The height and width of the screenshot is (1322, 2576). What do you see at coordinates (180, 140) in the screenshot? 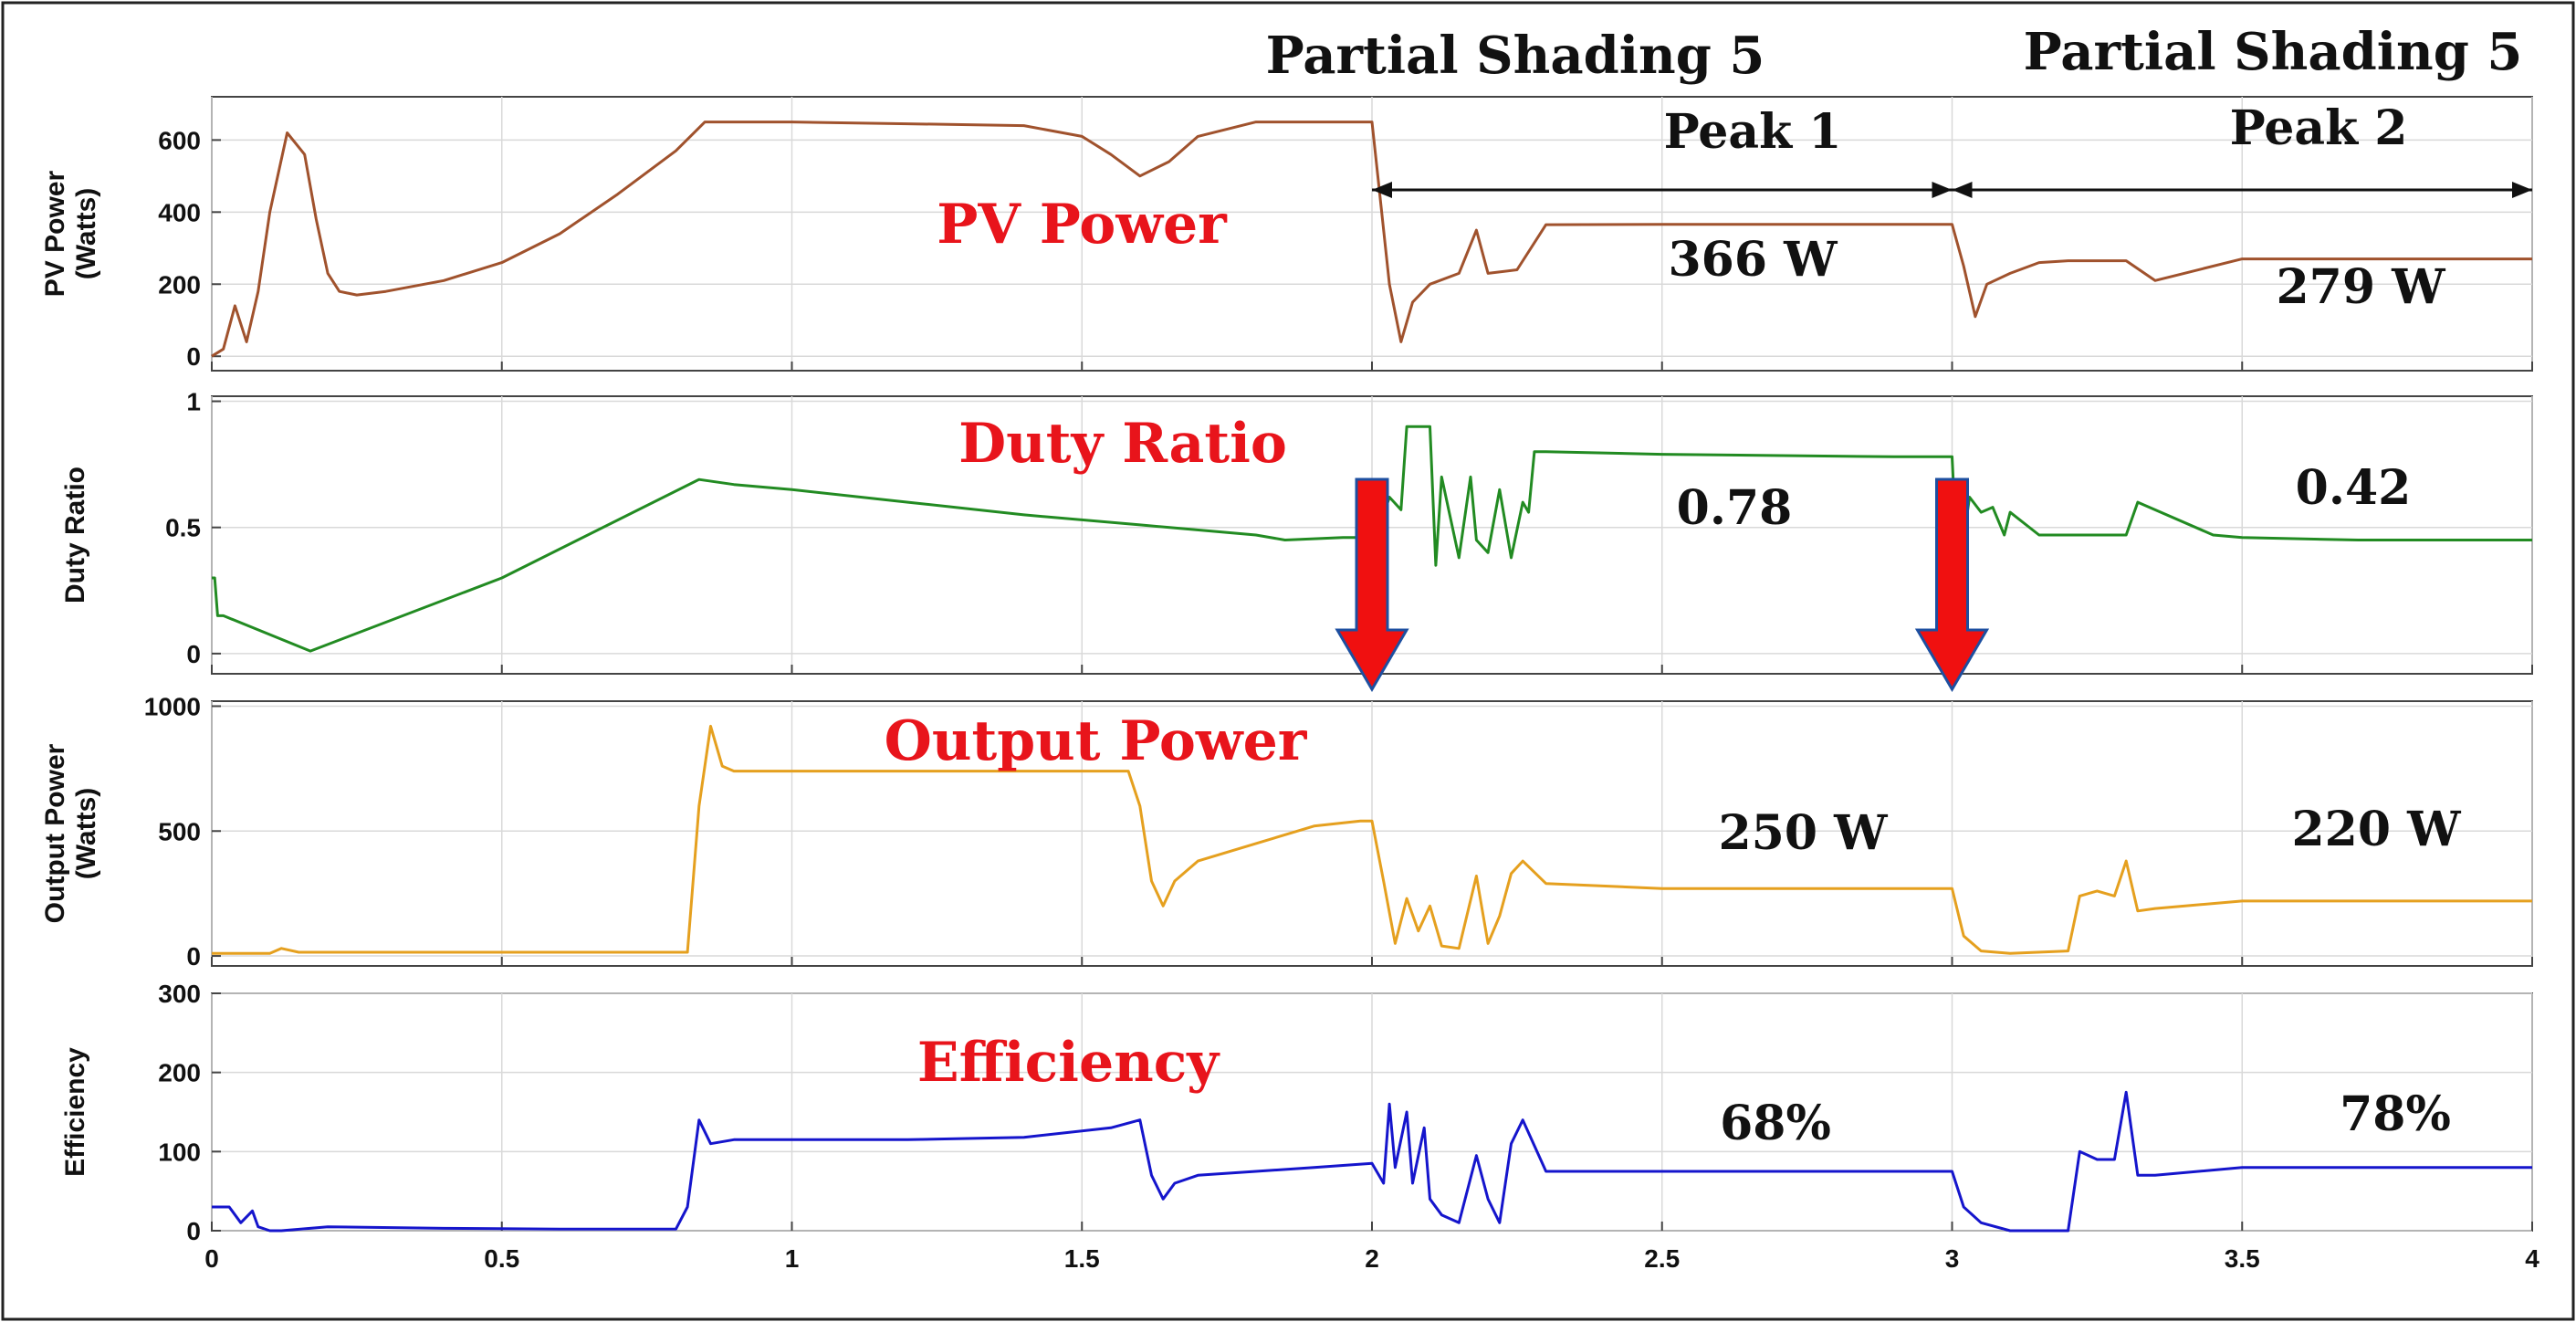
I see `y-tick-label: 600` at bounding box center [180, 140].